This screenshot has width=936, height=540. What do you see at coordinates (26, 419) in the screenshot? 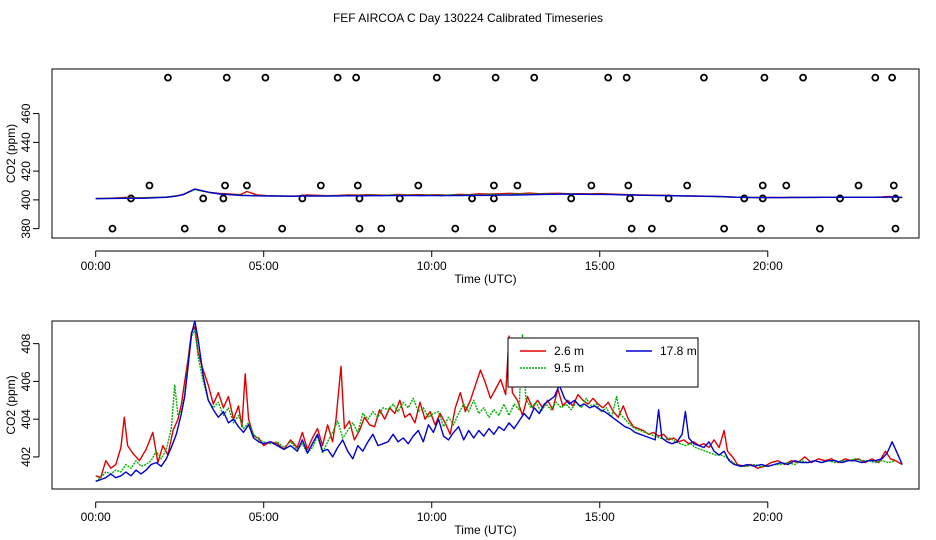
I see `y-tick-label: 404` at bounding box center [26, 419].